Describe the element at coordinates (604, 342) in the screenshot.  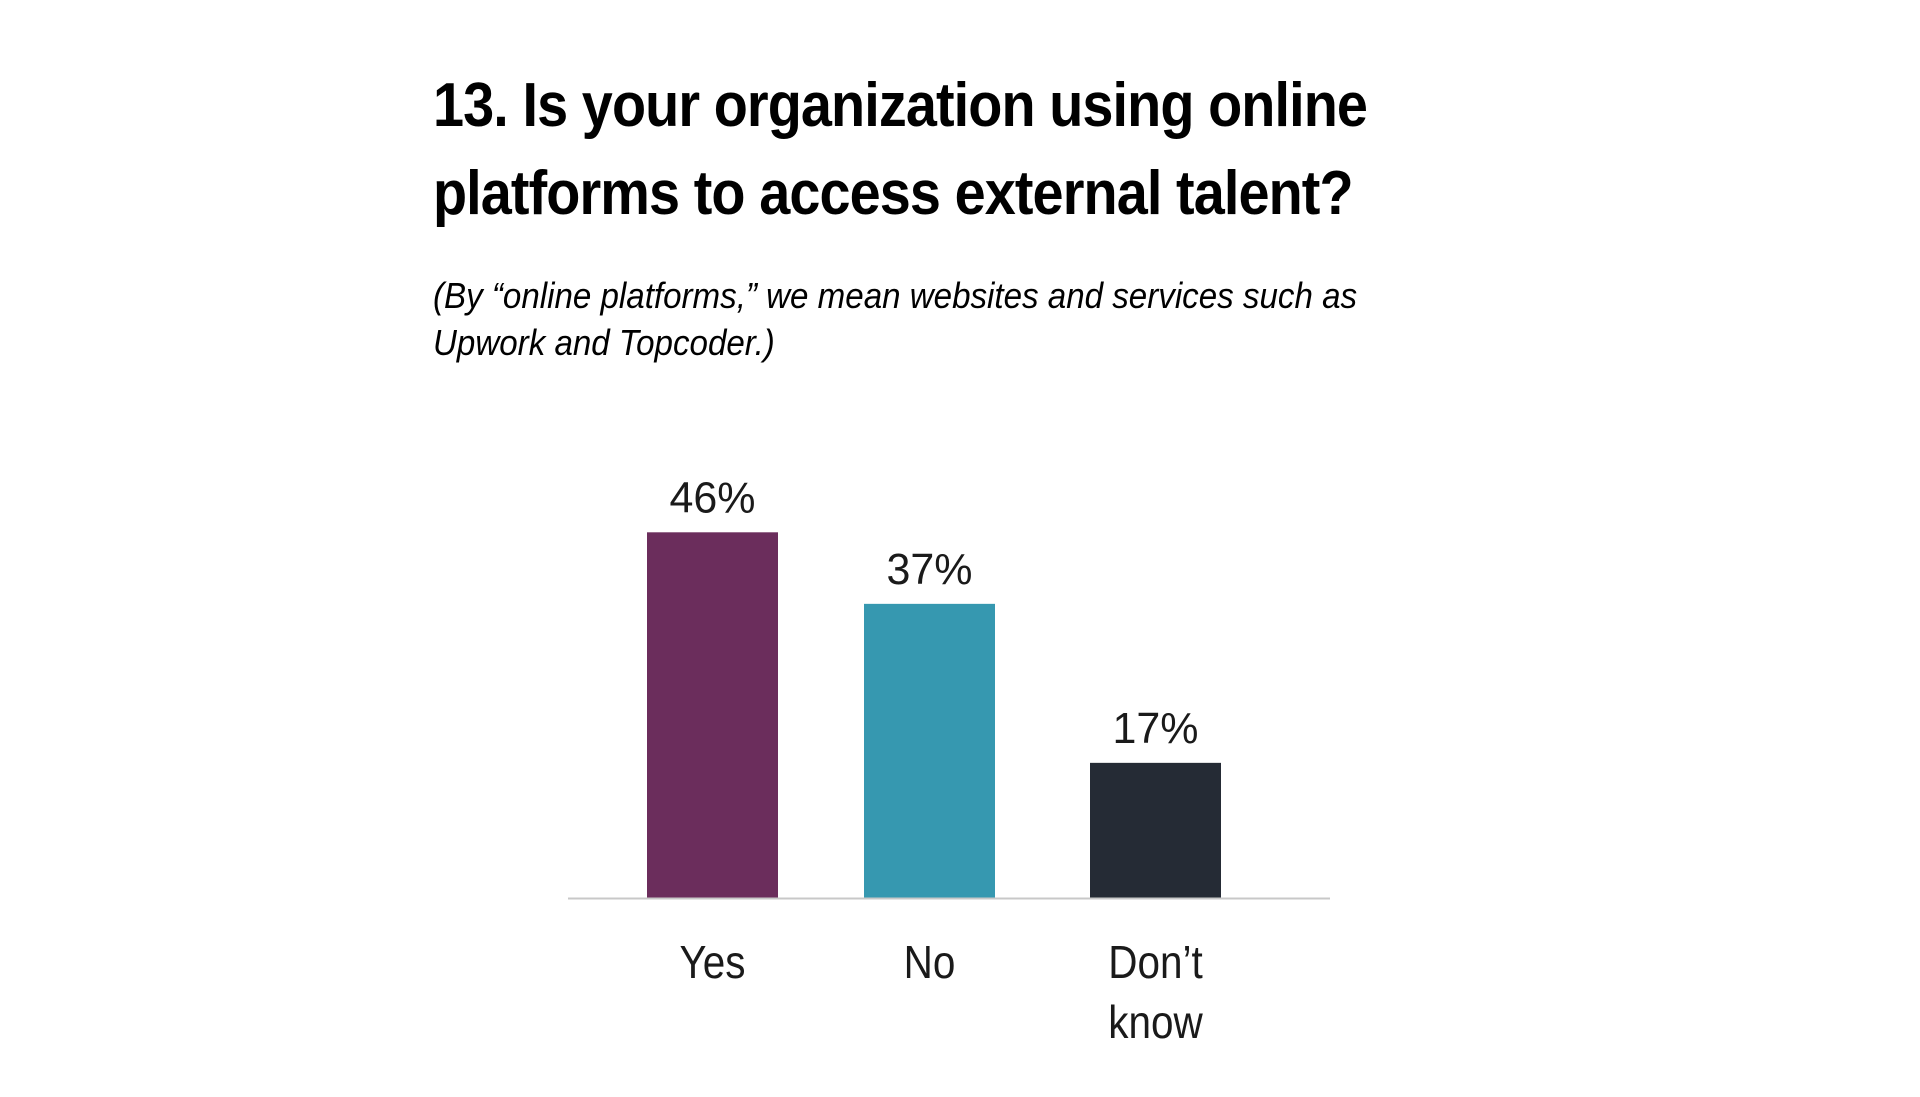
I see `chart-subtitle-line-2: Upwork and Topcoder.)` at that location.